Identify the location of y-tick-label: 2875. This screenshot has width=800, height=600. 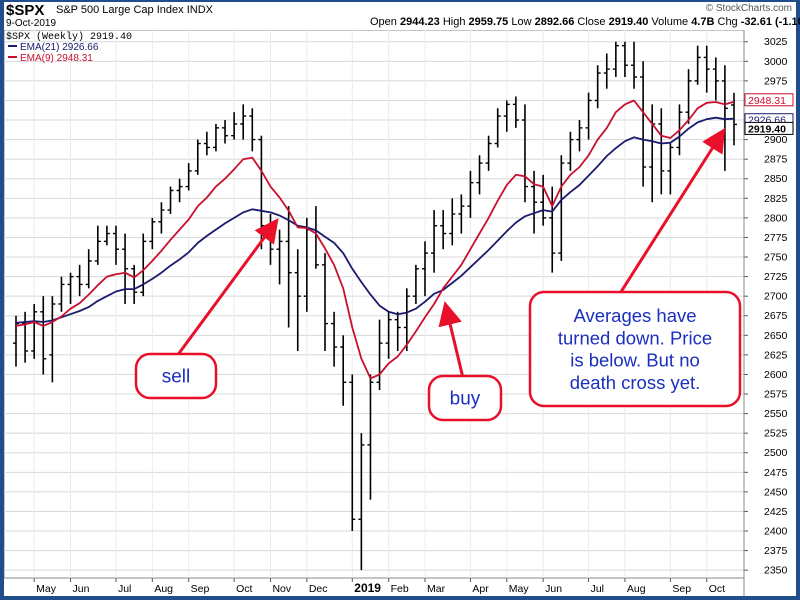
(776, 160).